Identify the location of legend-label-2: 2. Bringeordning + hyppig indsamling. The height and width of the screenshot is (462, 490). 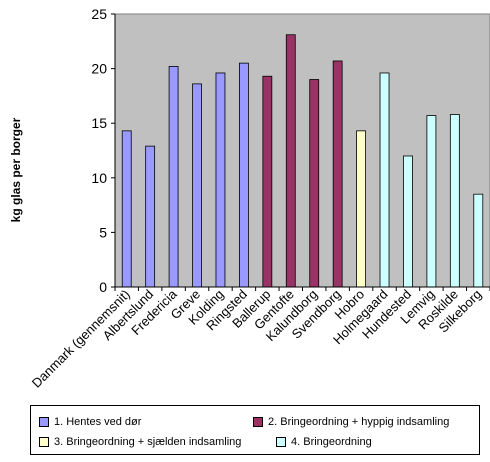
(359, 422).